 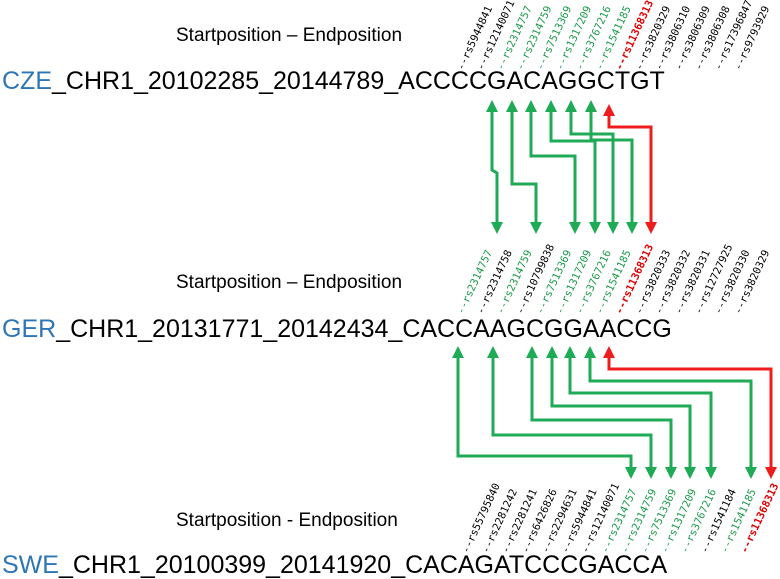 I want to click on connector-rs7513369-cze-ger, so click(x=553, y=167).